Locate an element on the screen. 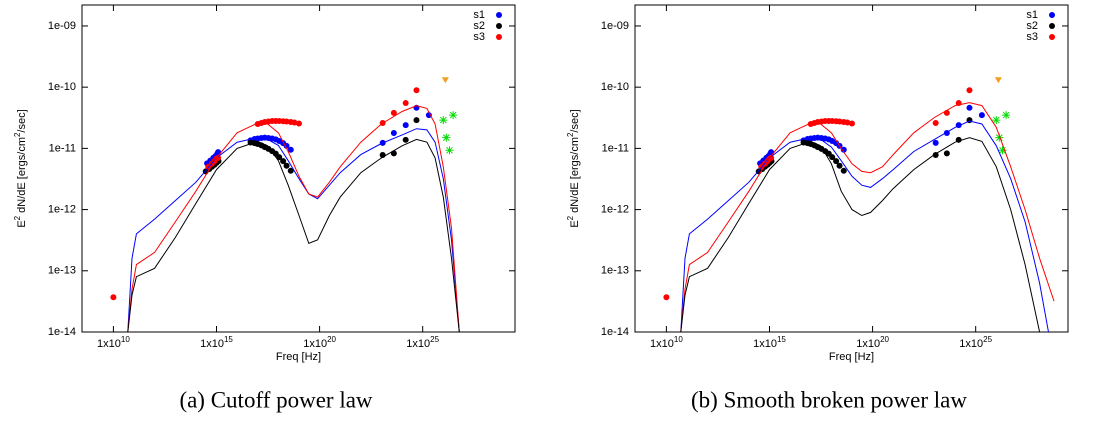 Image resolution: width=1106 pixels, height=430 pixels. y-tick-label: 1e-14 is located at coordinates (62, 332).